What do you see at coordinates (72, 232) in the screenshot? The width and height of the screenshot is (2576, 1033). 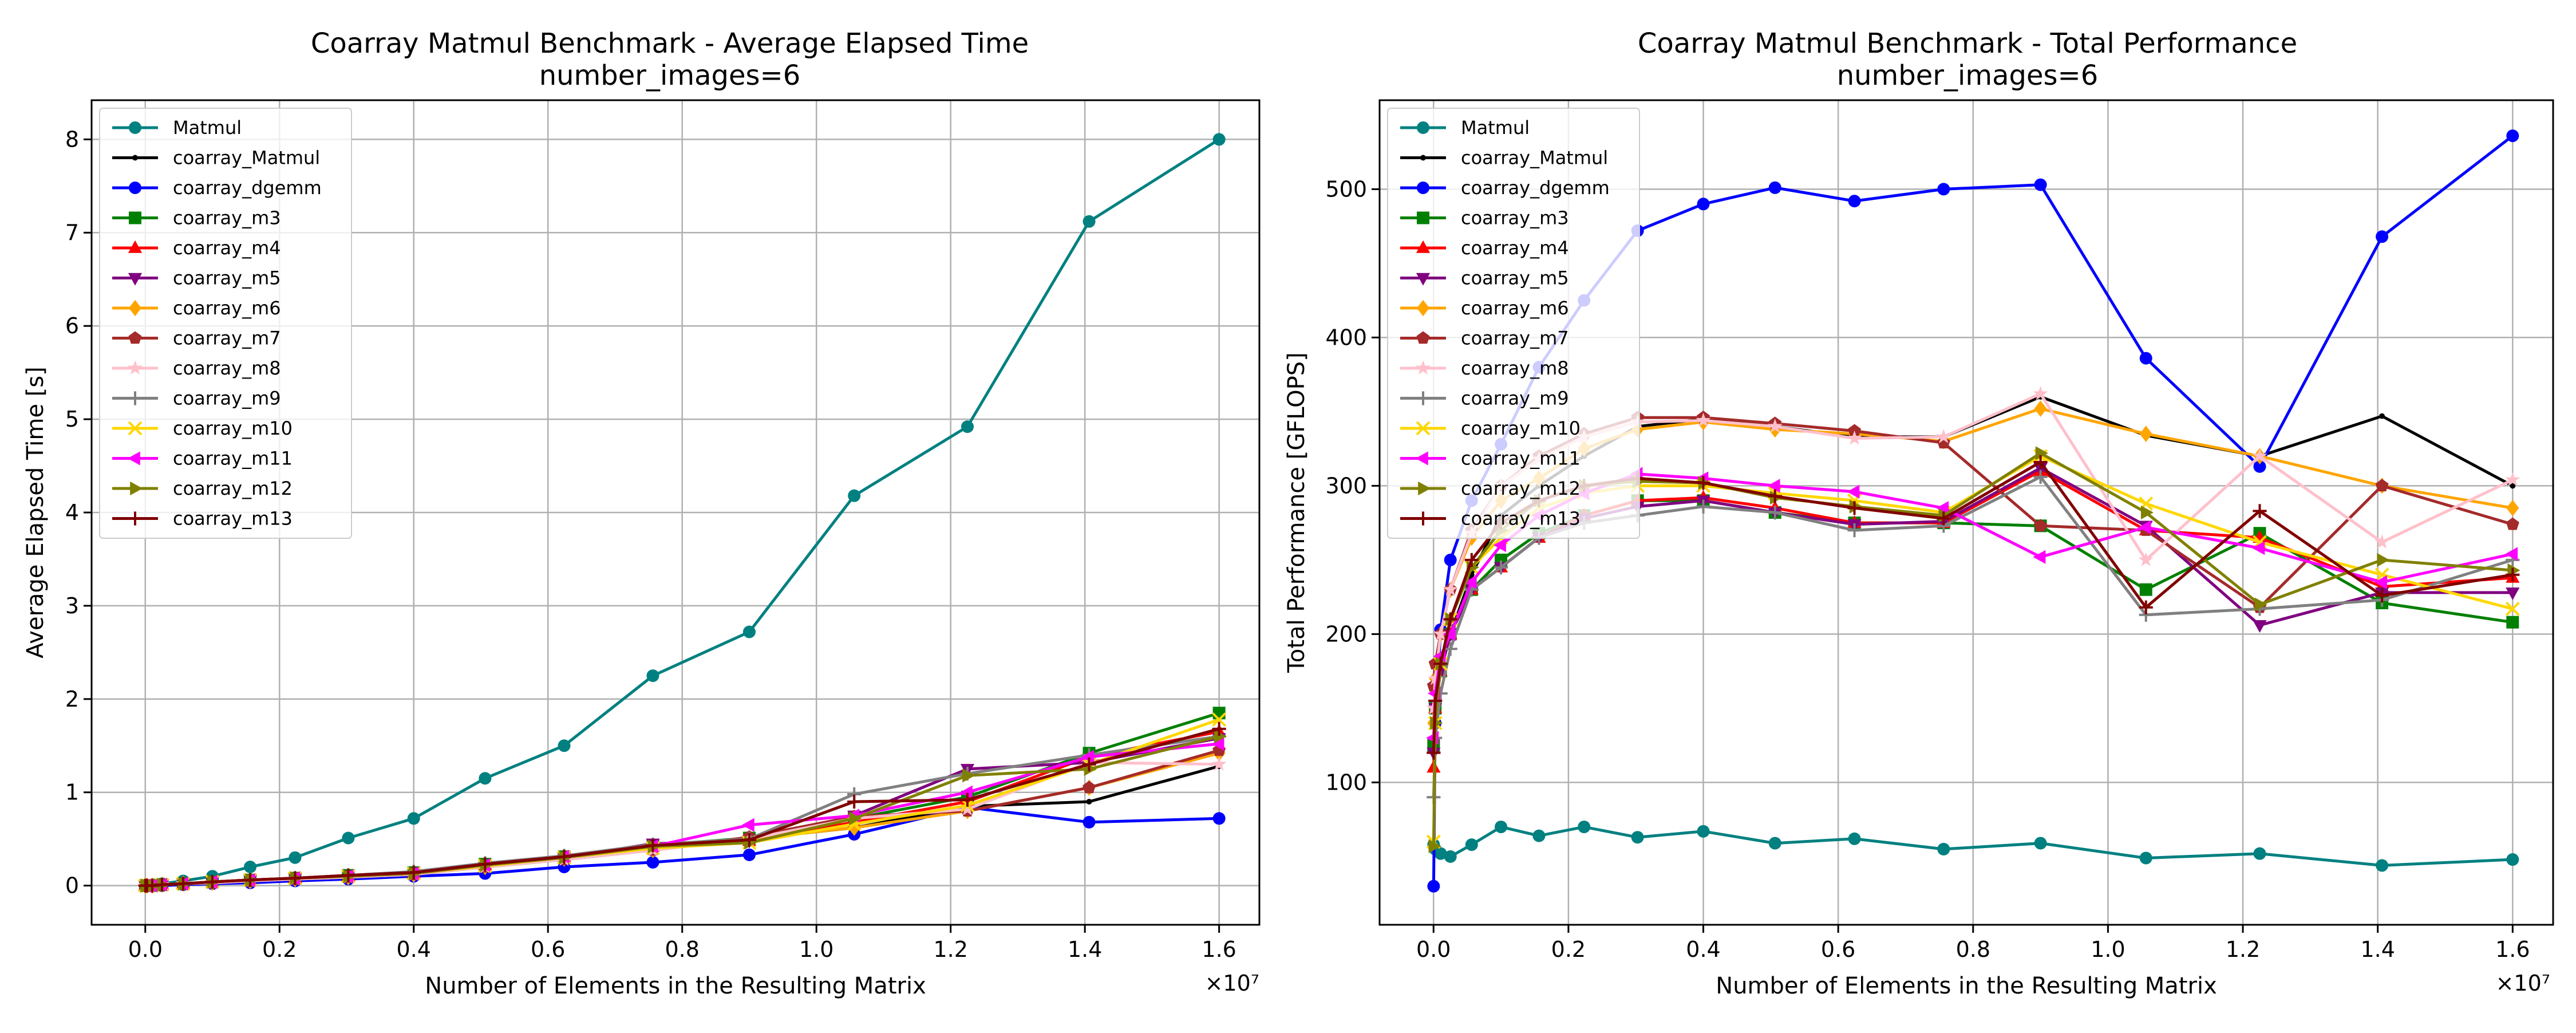 I see `y-tick-label: 7` at bounding box center [72, 232].